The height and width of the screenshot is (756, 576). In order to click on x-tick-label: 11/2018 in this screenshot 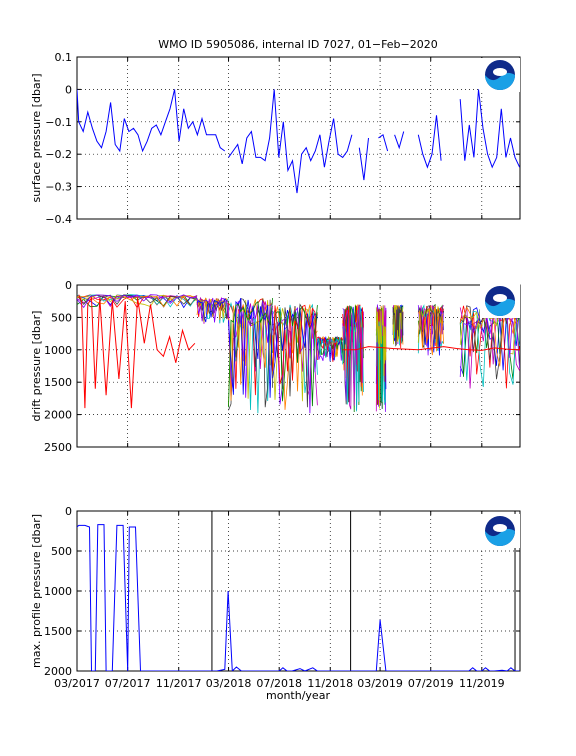, I will do `click(330, 683)`.